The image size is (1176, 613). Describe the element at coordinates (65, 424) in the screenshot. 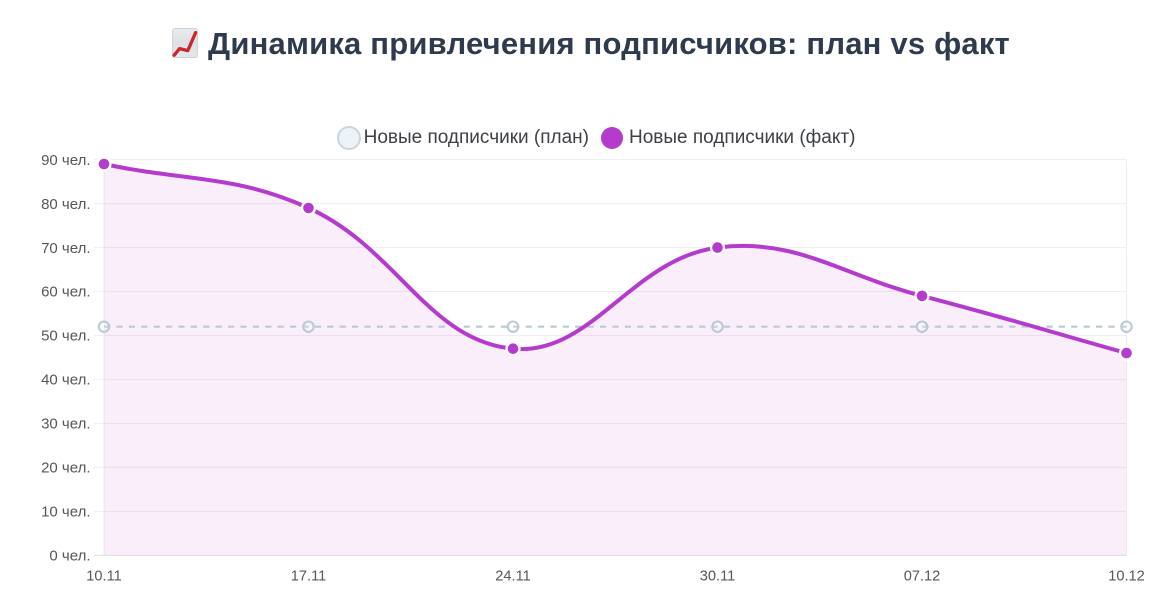

I see `svg-text: 30 чел.` at that location.